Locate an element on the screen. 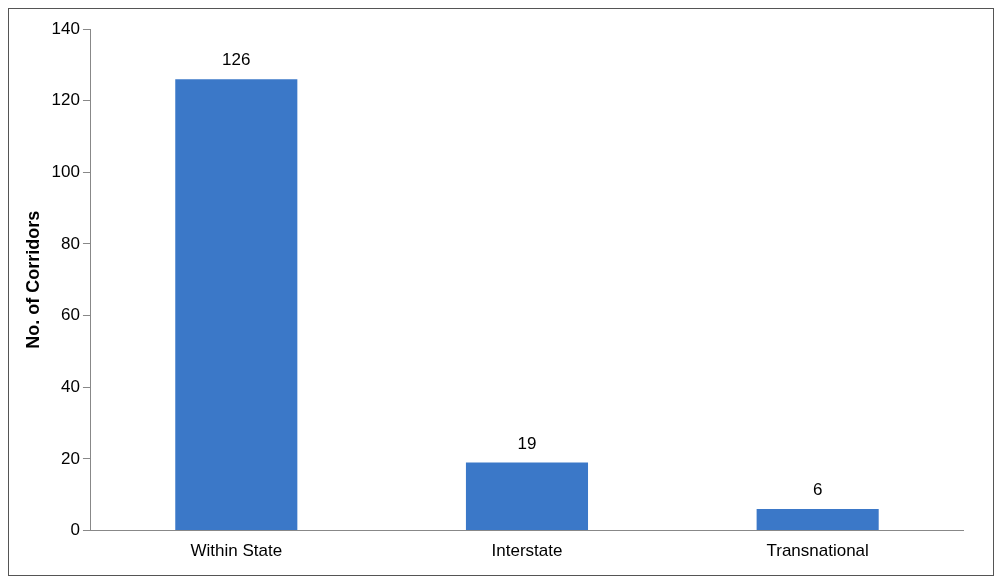  x-tick-label: Transnational is located at coordinates (817, 551).